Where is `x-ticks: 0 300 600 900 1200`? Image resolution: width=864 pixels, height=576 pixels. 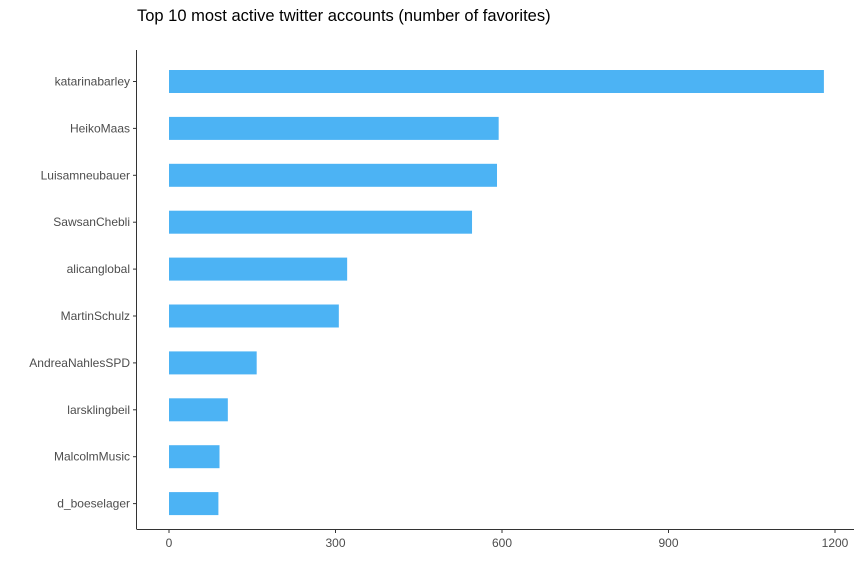 x-ticks: 0 300 600 900 1200 is located at coordinates (507, 539).